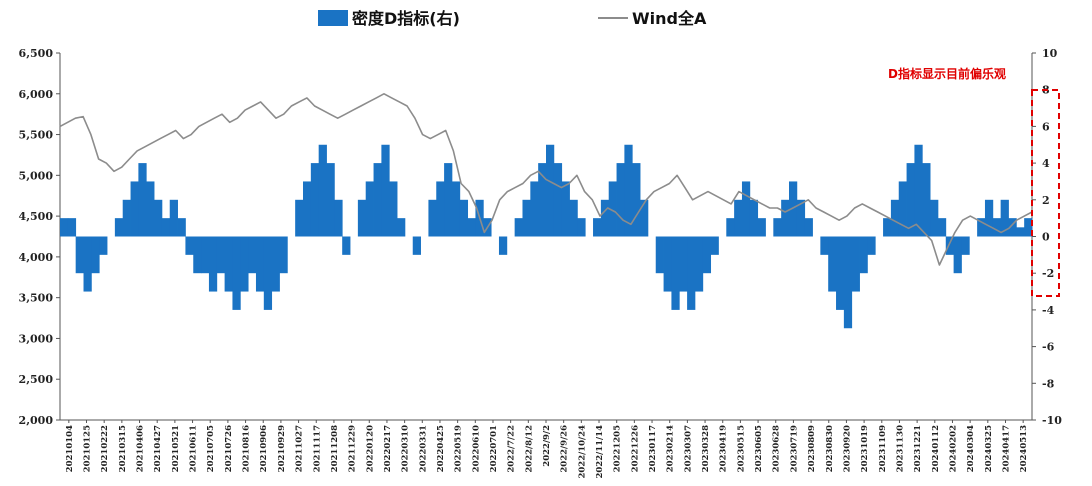 This screenshot has height=486, width=1092. Describe the element at coordinates (36, 379) in the screenshot. I see `left-tick-label: 2,500` at that location.